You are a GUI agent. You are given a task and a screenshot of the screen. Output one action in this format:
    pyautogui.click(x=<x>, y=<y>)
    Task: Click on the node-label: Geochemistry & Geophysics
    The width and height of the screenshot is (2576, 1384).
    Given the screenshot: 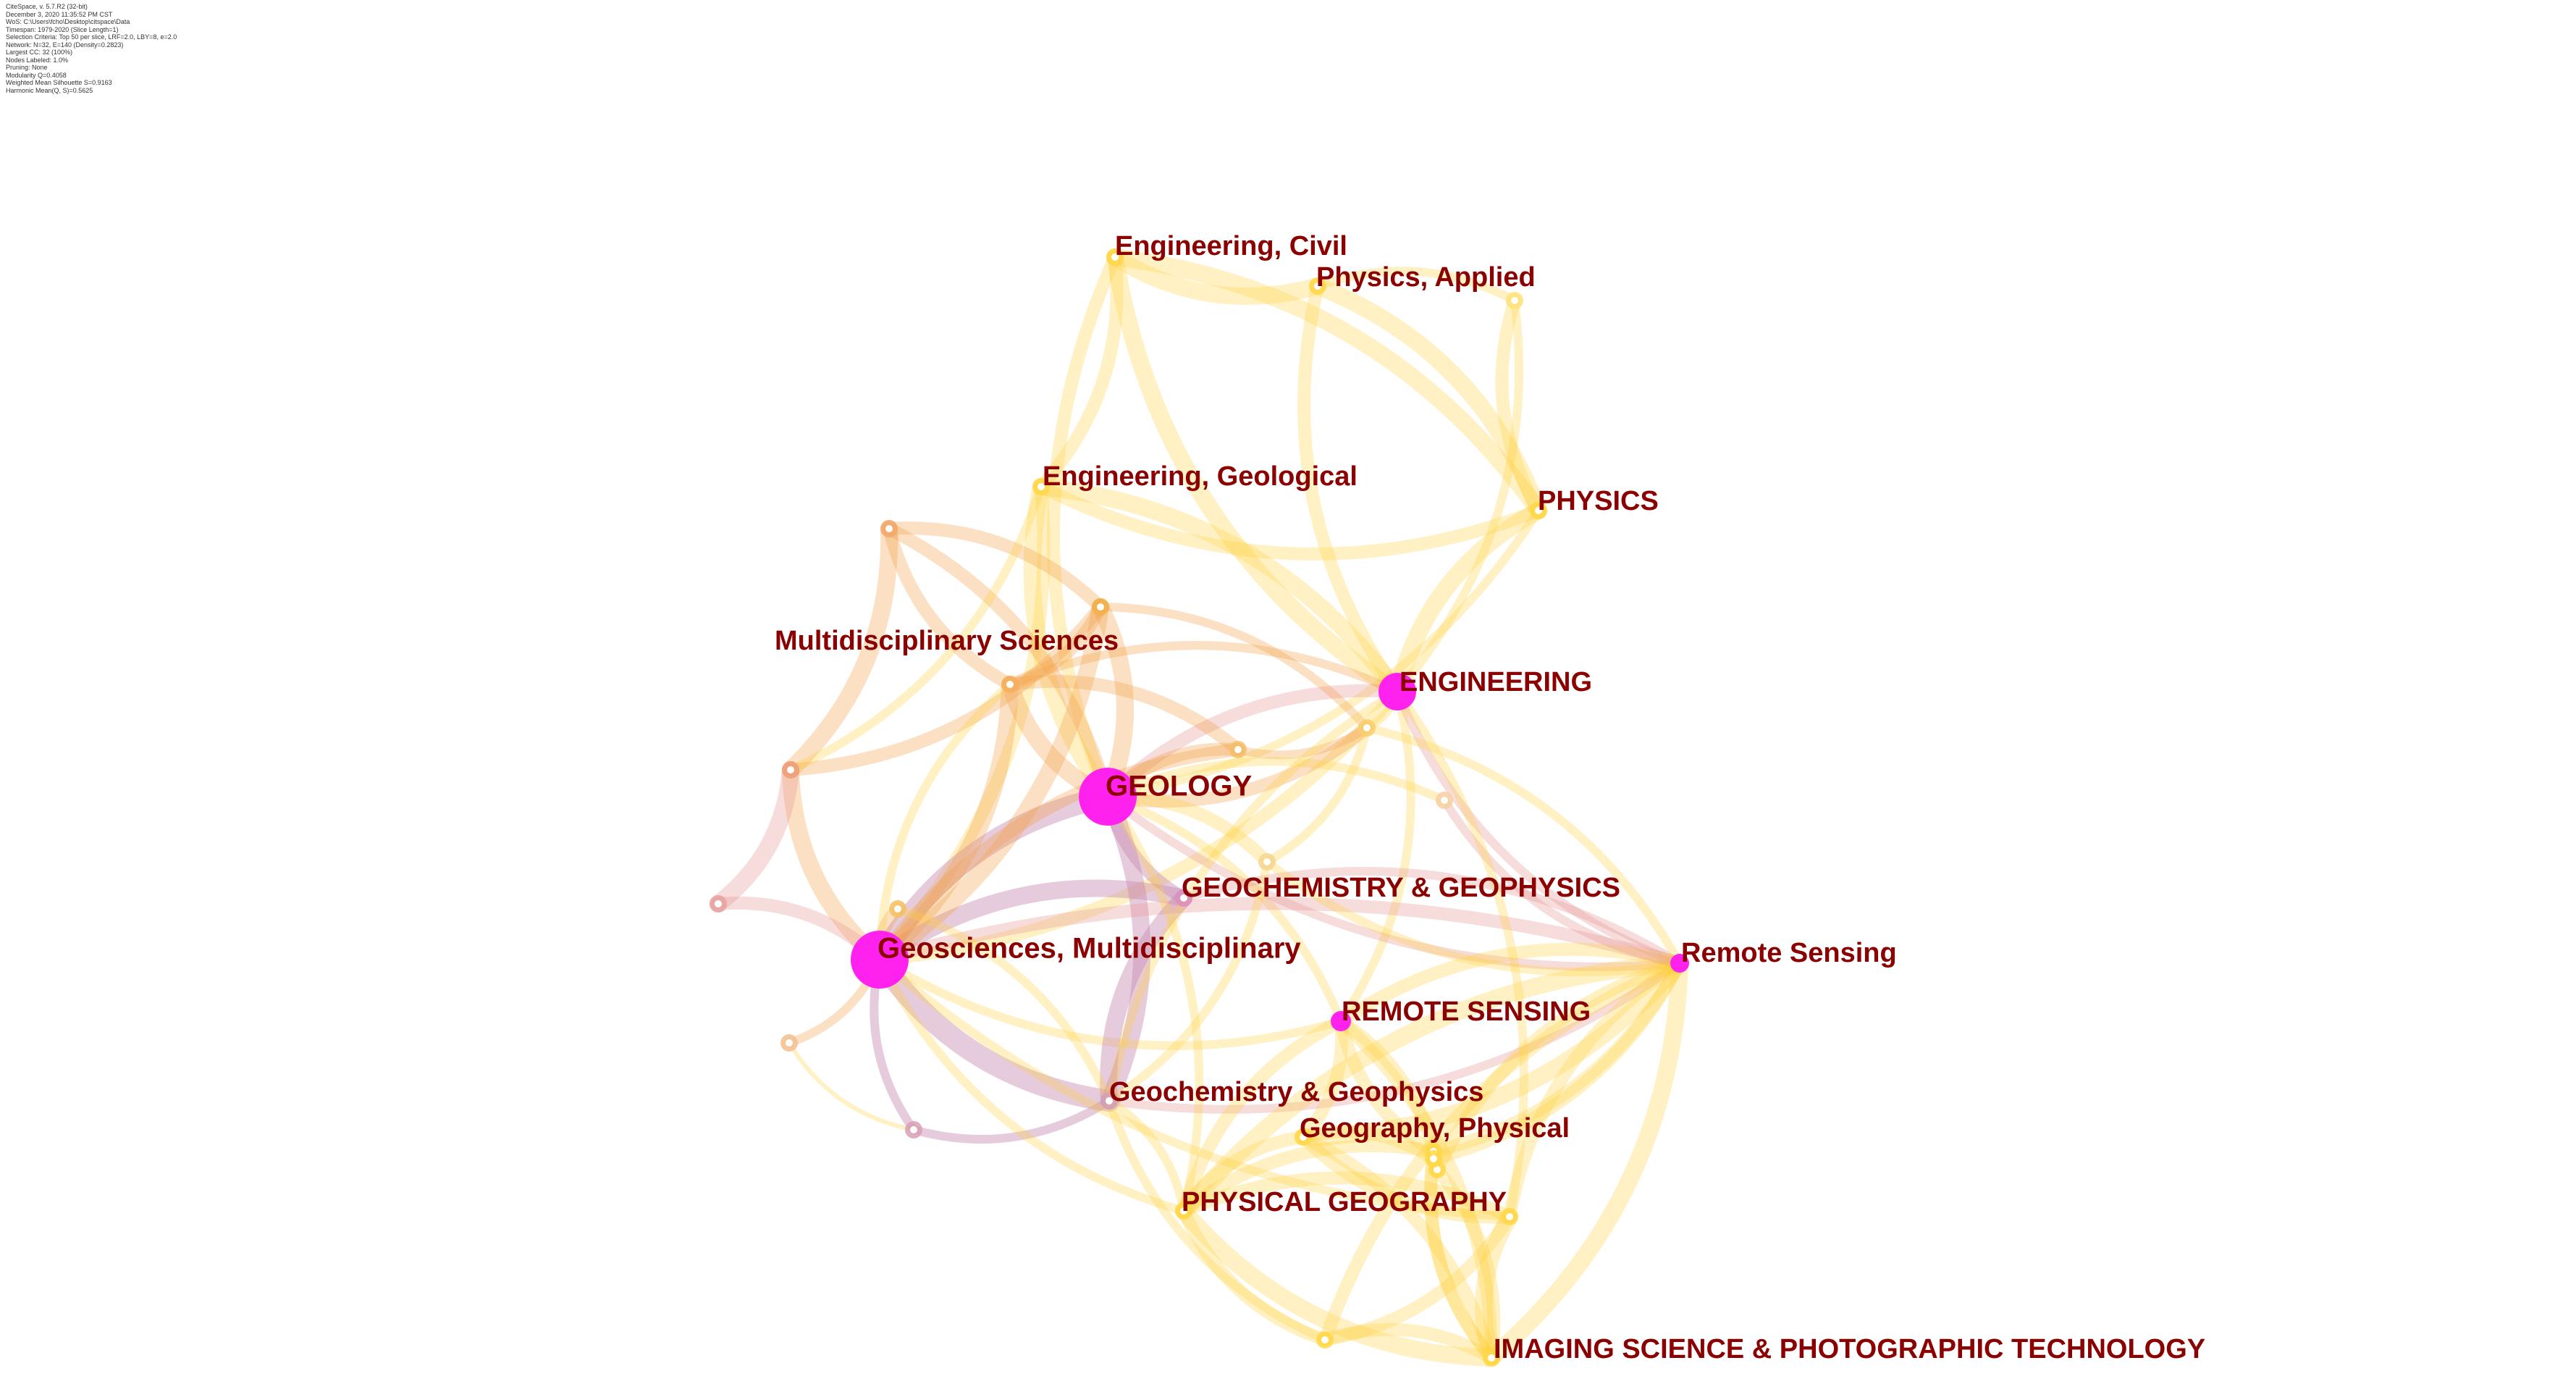 What is the action you would take?
    pyautogui.click(x=1296, y=1092)
    